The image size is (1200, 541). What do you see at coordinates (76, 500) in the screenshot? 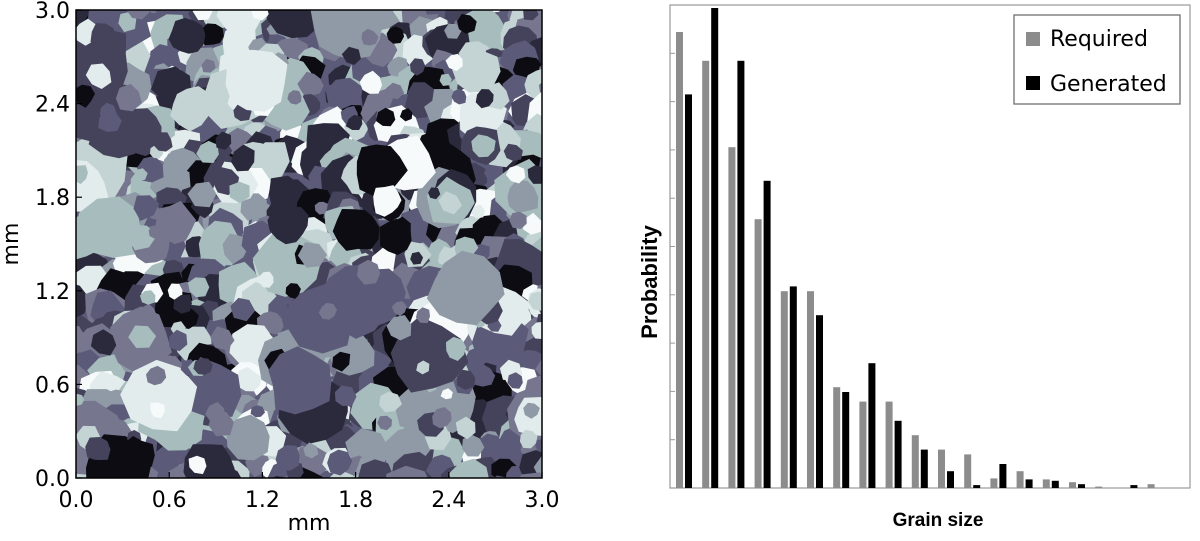
I see `map-x-tick-label: 0.0` at bounding box center [76, 500].